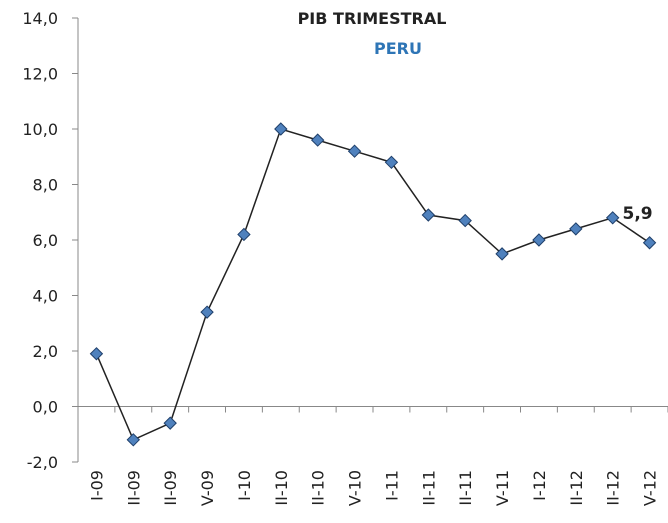 The height and width of the screenshot is (523, 668). What do you see at coordinates (372, 18) in the screenshot?
I see `chart-title: PIB TRIMESTRAL` at bounding box center [372, 18].